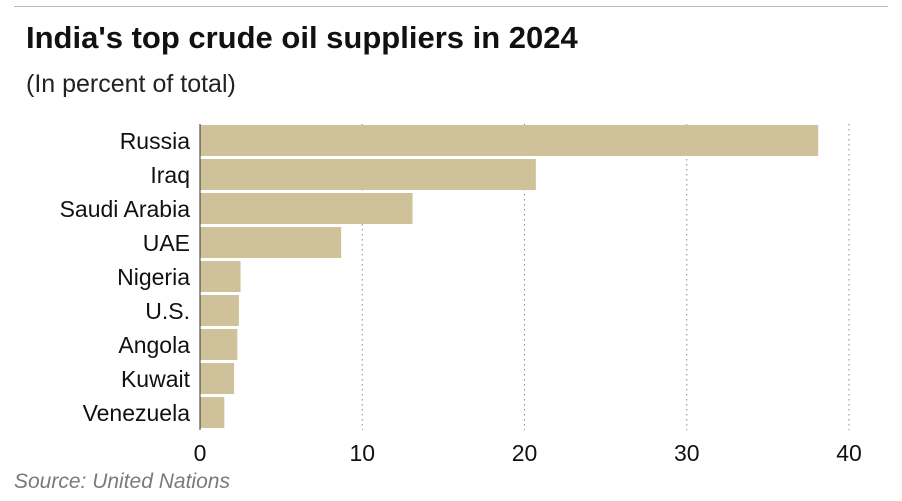 The image size is (902, 501). Describe the element at coordinates (155, 141) in the screenshot. I see `category-label-russia: Russia` at that location.